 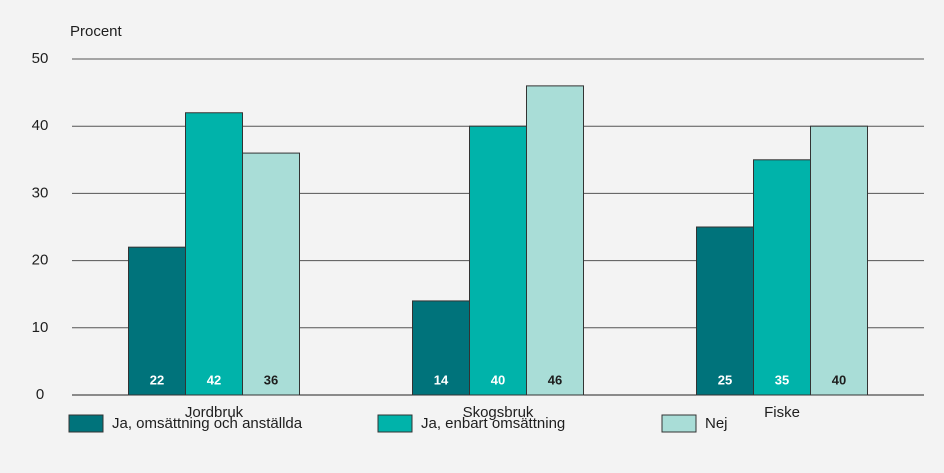 What do you see at coordinates (40, 260) in the screenshot?
I see `y-tick-label: 20` at bounding box center [40, 260].